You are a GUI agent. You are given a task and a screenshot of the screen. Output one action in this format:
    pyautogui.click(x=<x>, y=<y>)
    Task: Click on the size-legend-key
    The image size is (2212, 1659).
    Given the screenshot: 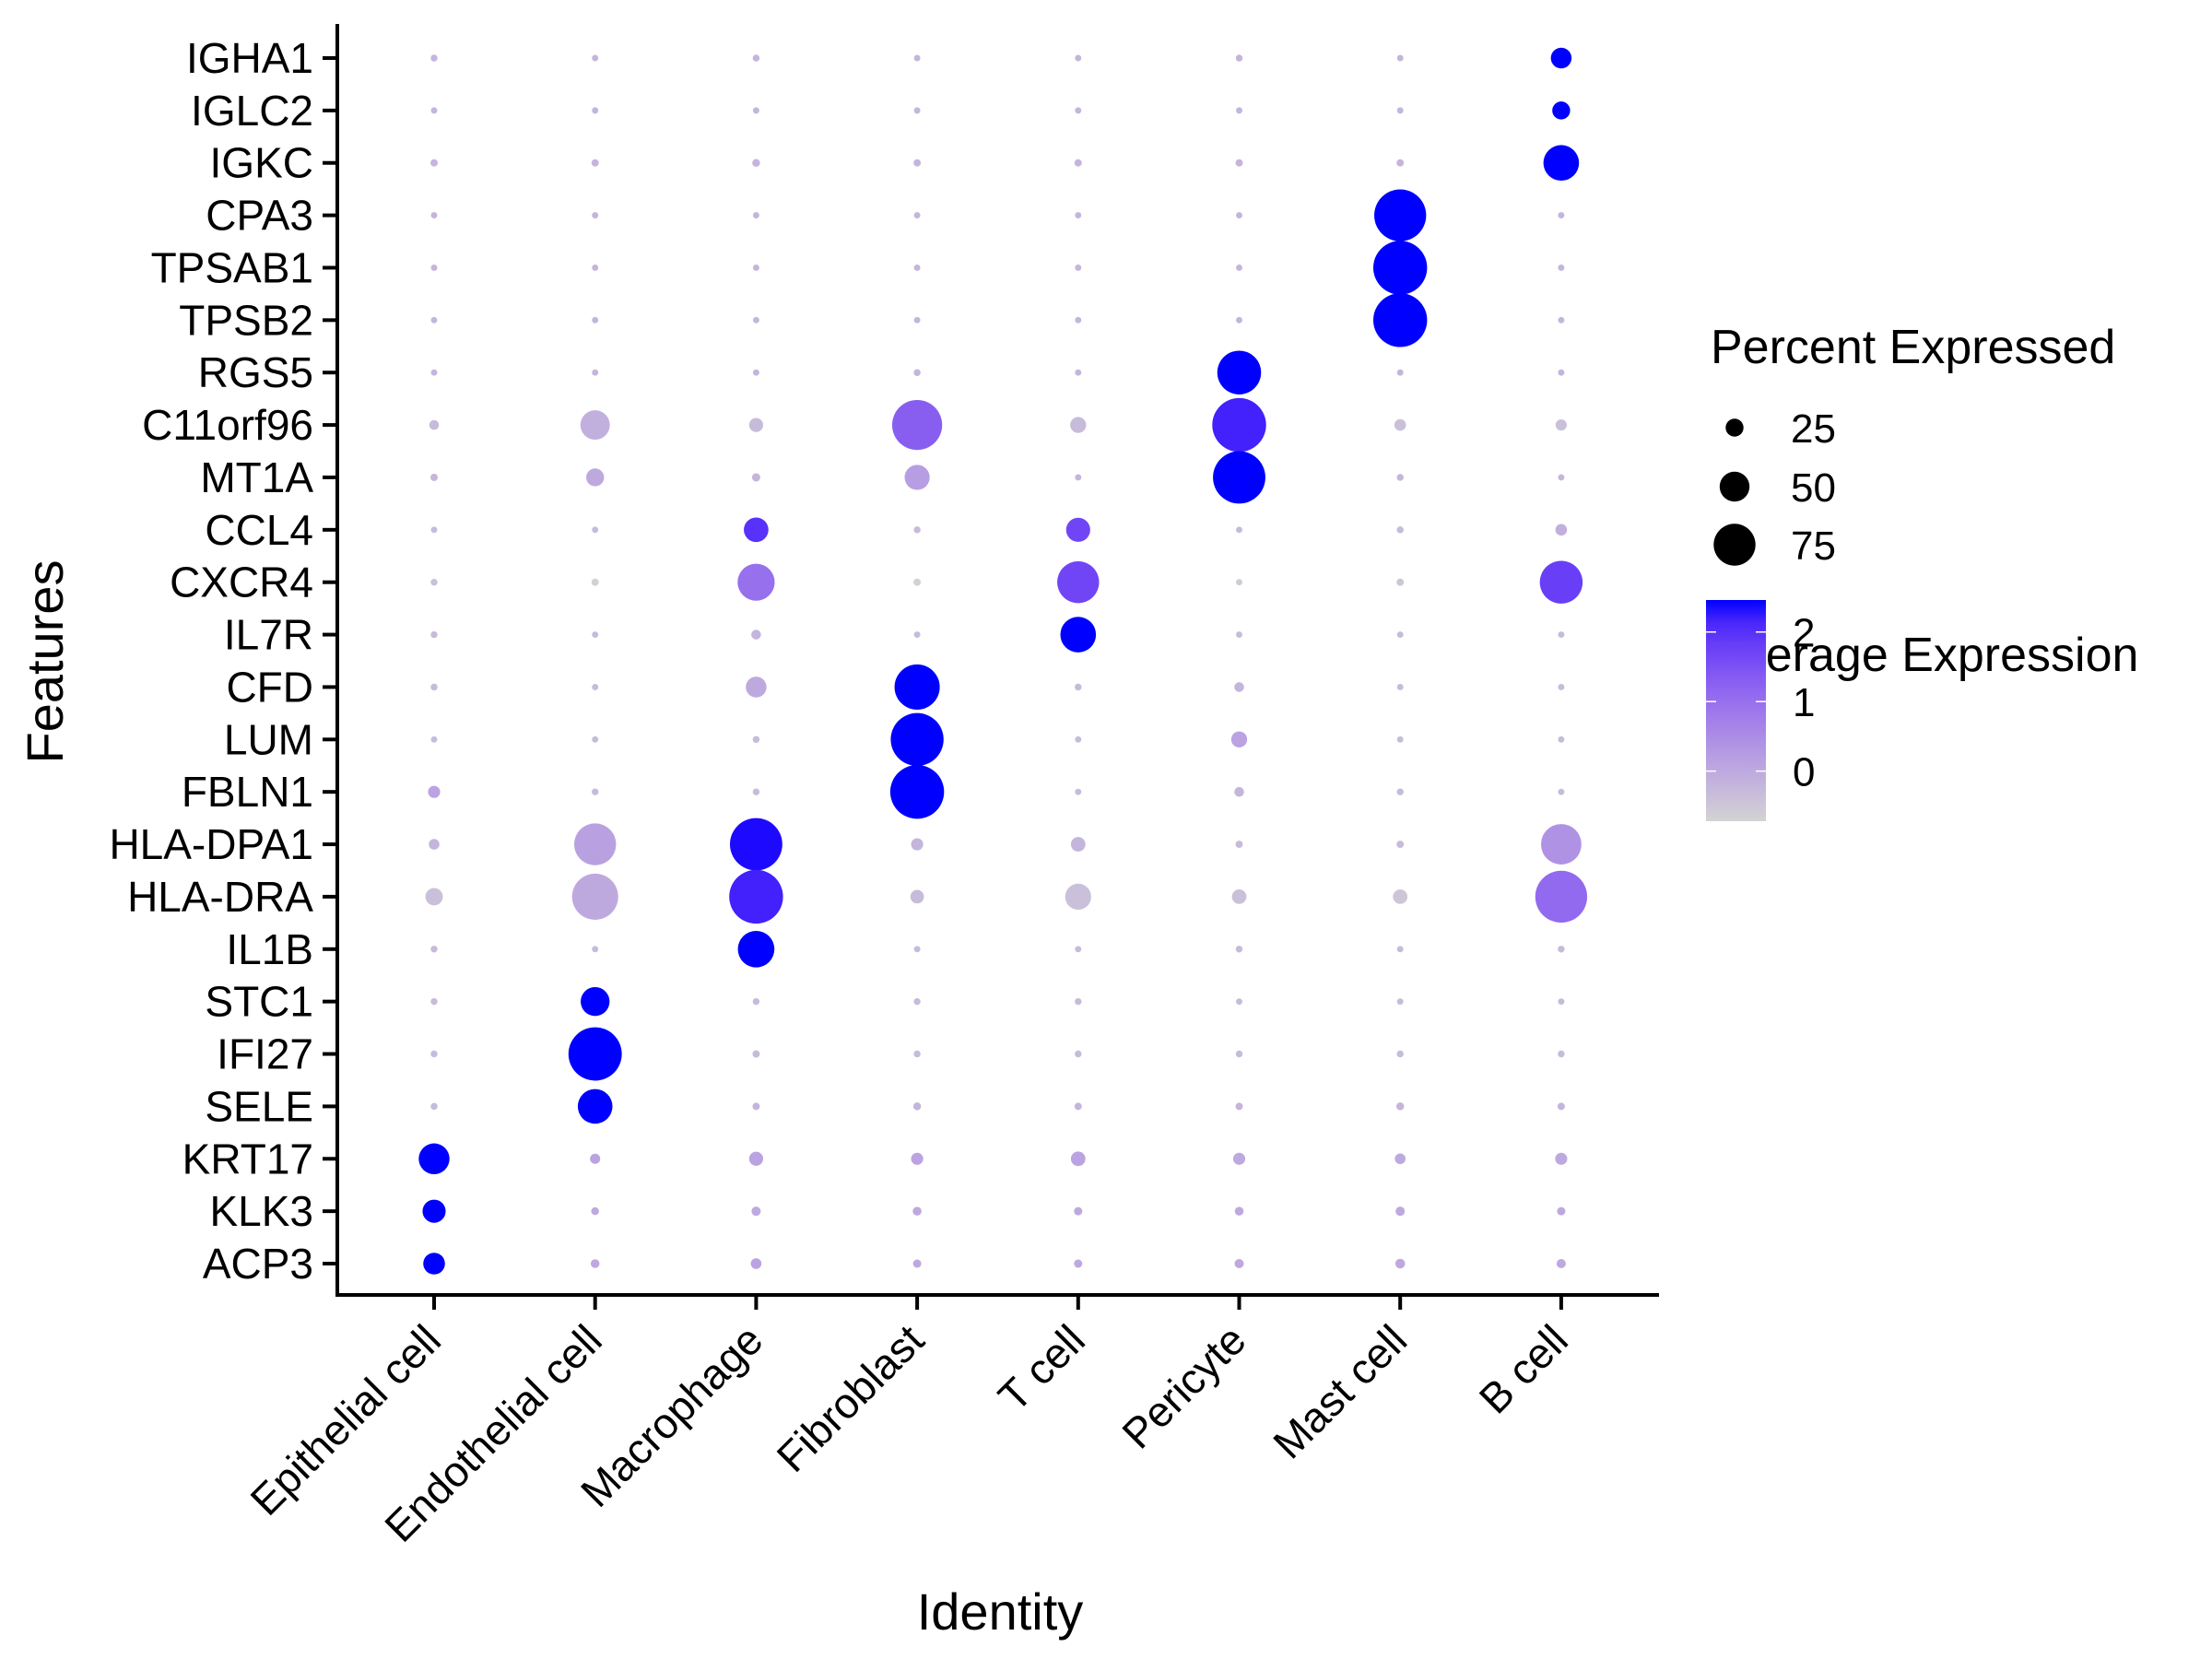 What is the action you would take?
    pyautogui.click(x=1734, y=486)
    